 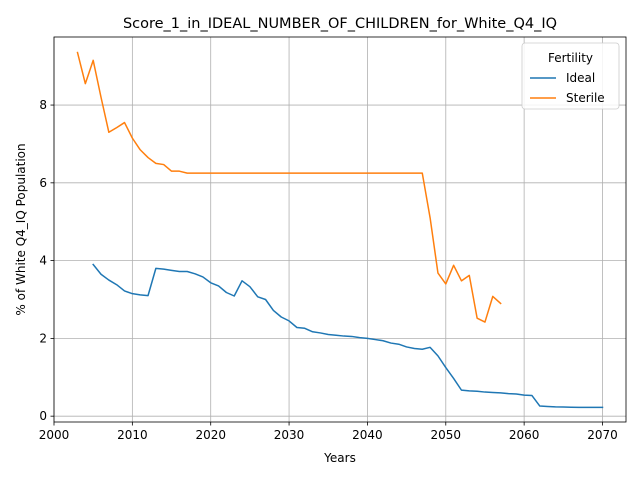 What do you see at coordinates (580, 78) in the screenshot?
I see `legend-label-ideal: Ideal` at bounding box center [580, 78].